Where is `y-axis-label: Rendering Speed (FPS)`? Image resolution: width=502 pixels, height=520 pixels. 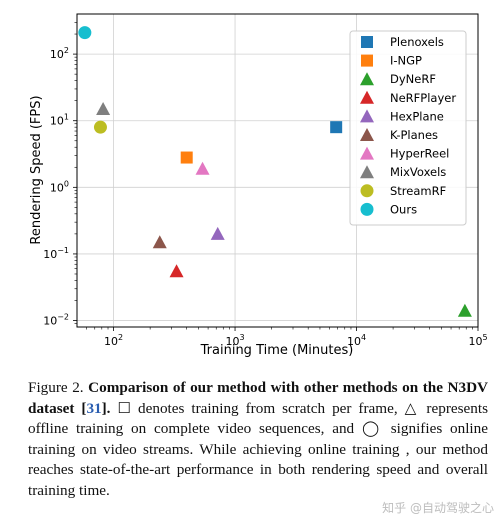
y-axis-label: Rendering Speed (FPS) is located at coordinates (36, 169).